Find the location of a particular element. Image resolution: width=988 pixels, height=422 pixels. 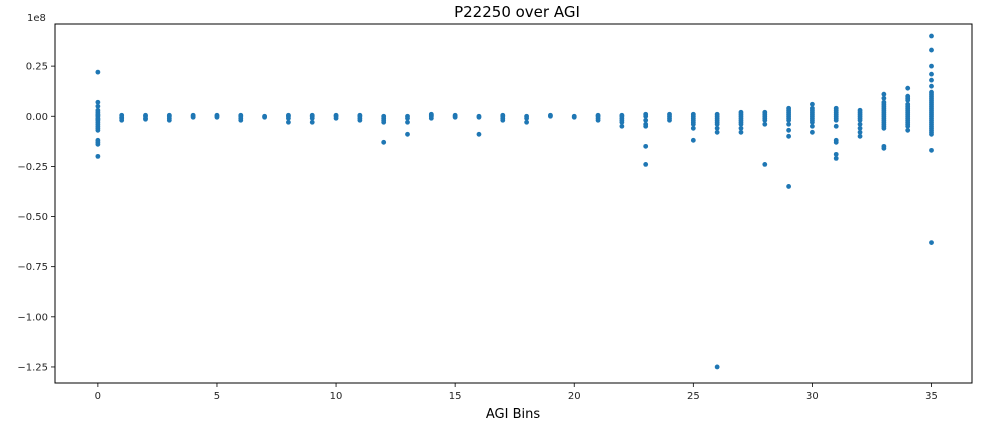

y-axis-ticks: −1.25 −1.00 −0.75 −0.50 −0.25 0.00 0.25 is located at coordinates (36, 217).